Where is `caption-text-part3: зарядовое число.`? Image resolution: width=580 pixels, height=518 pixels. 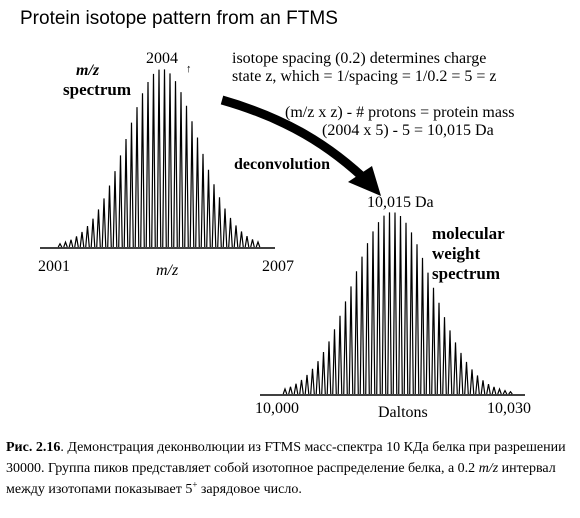 caption-text-part3: зарядовое число. is located at coordinates (249, 489).